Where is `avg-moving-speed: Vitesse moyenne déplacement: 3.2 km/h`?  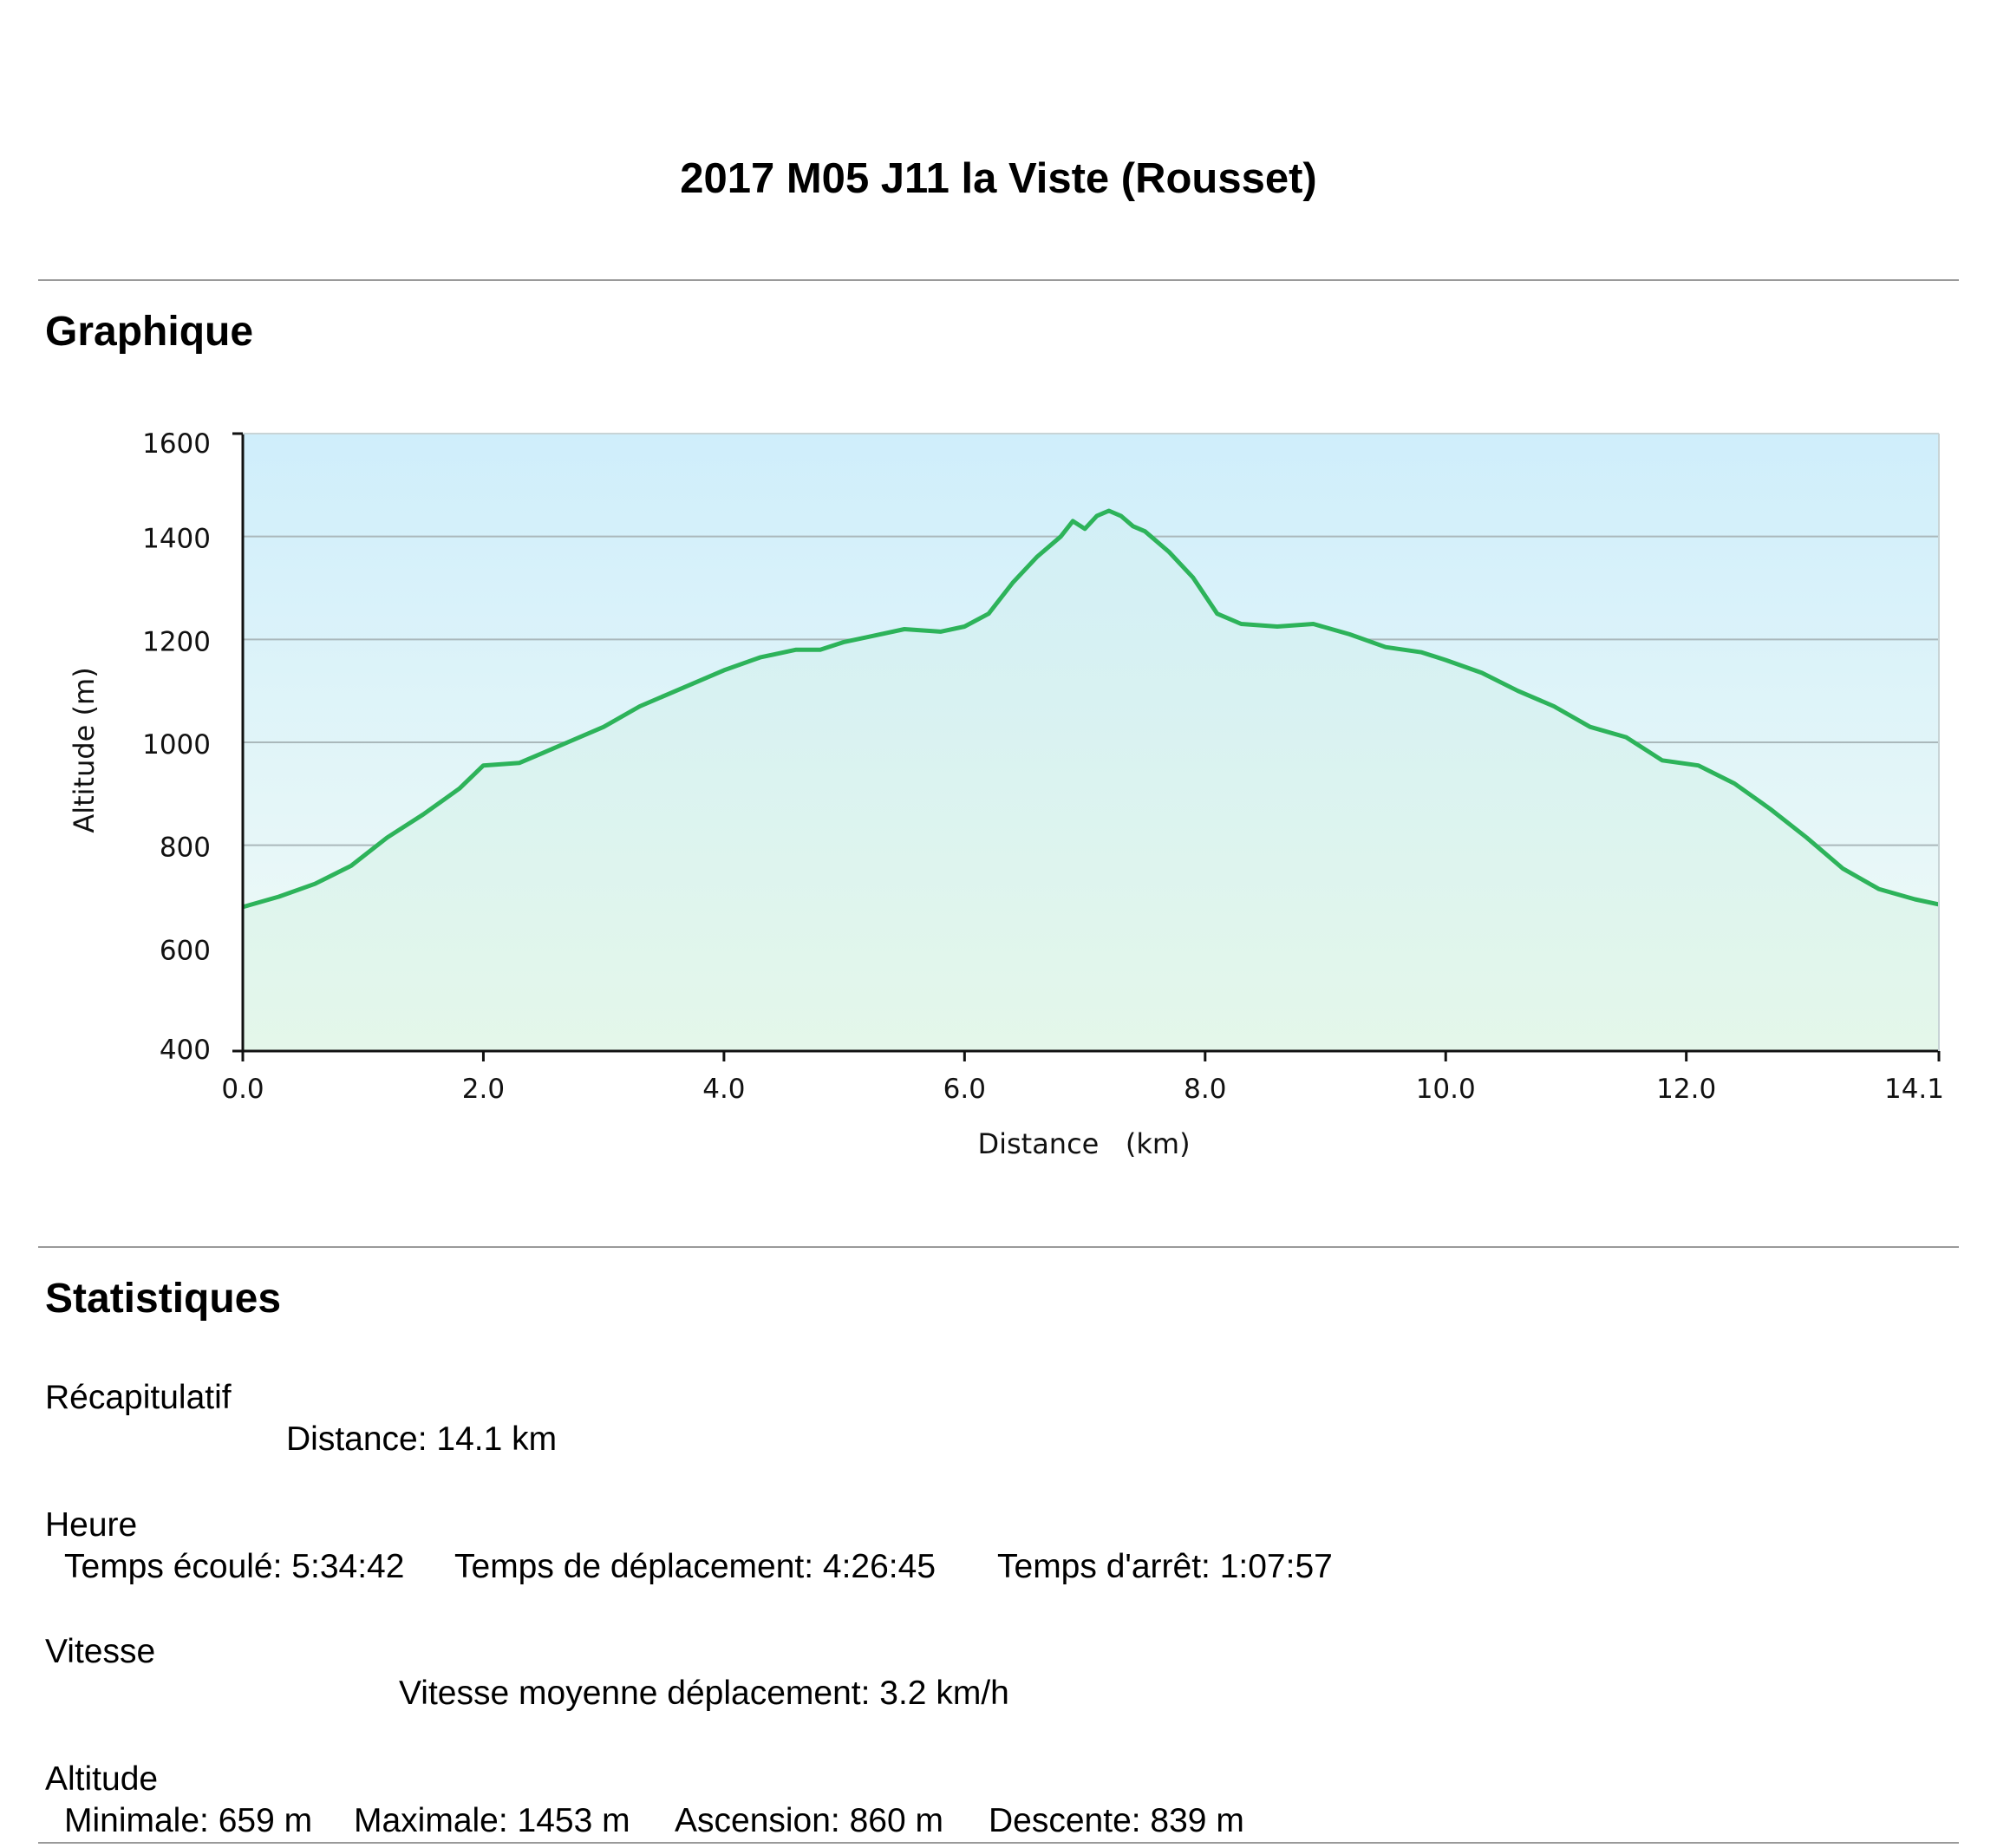
avg-moving-speed: Vitesse moyenne déplacement: 3.2 km/h is located at coordinates (704, 1693).